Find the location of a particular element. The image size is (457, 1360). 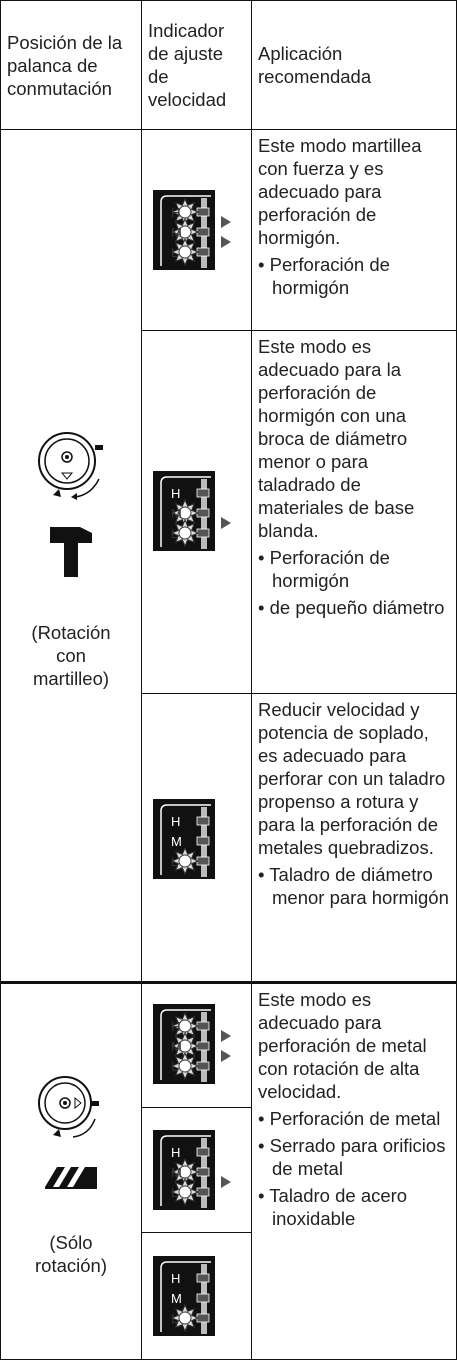

use-item: • de pequeño diámetro is located at coordinates (351, 607).